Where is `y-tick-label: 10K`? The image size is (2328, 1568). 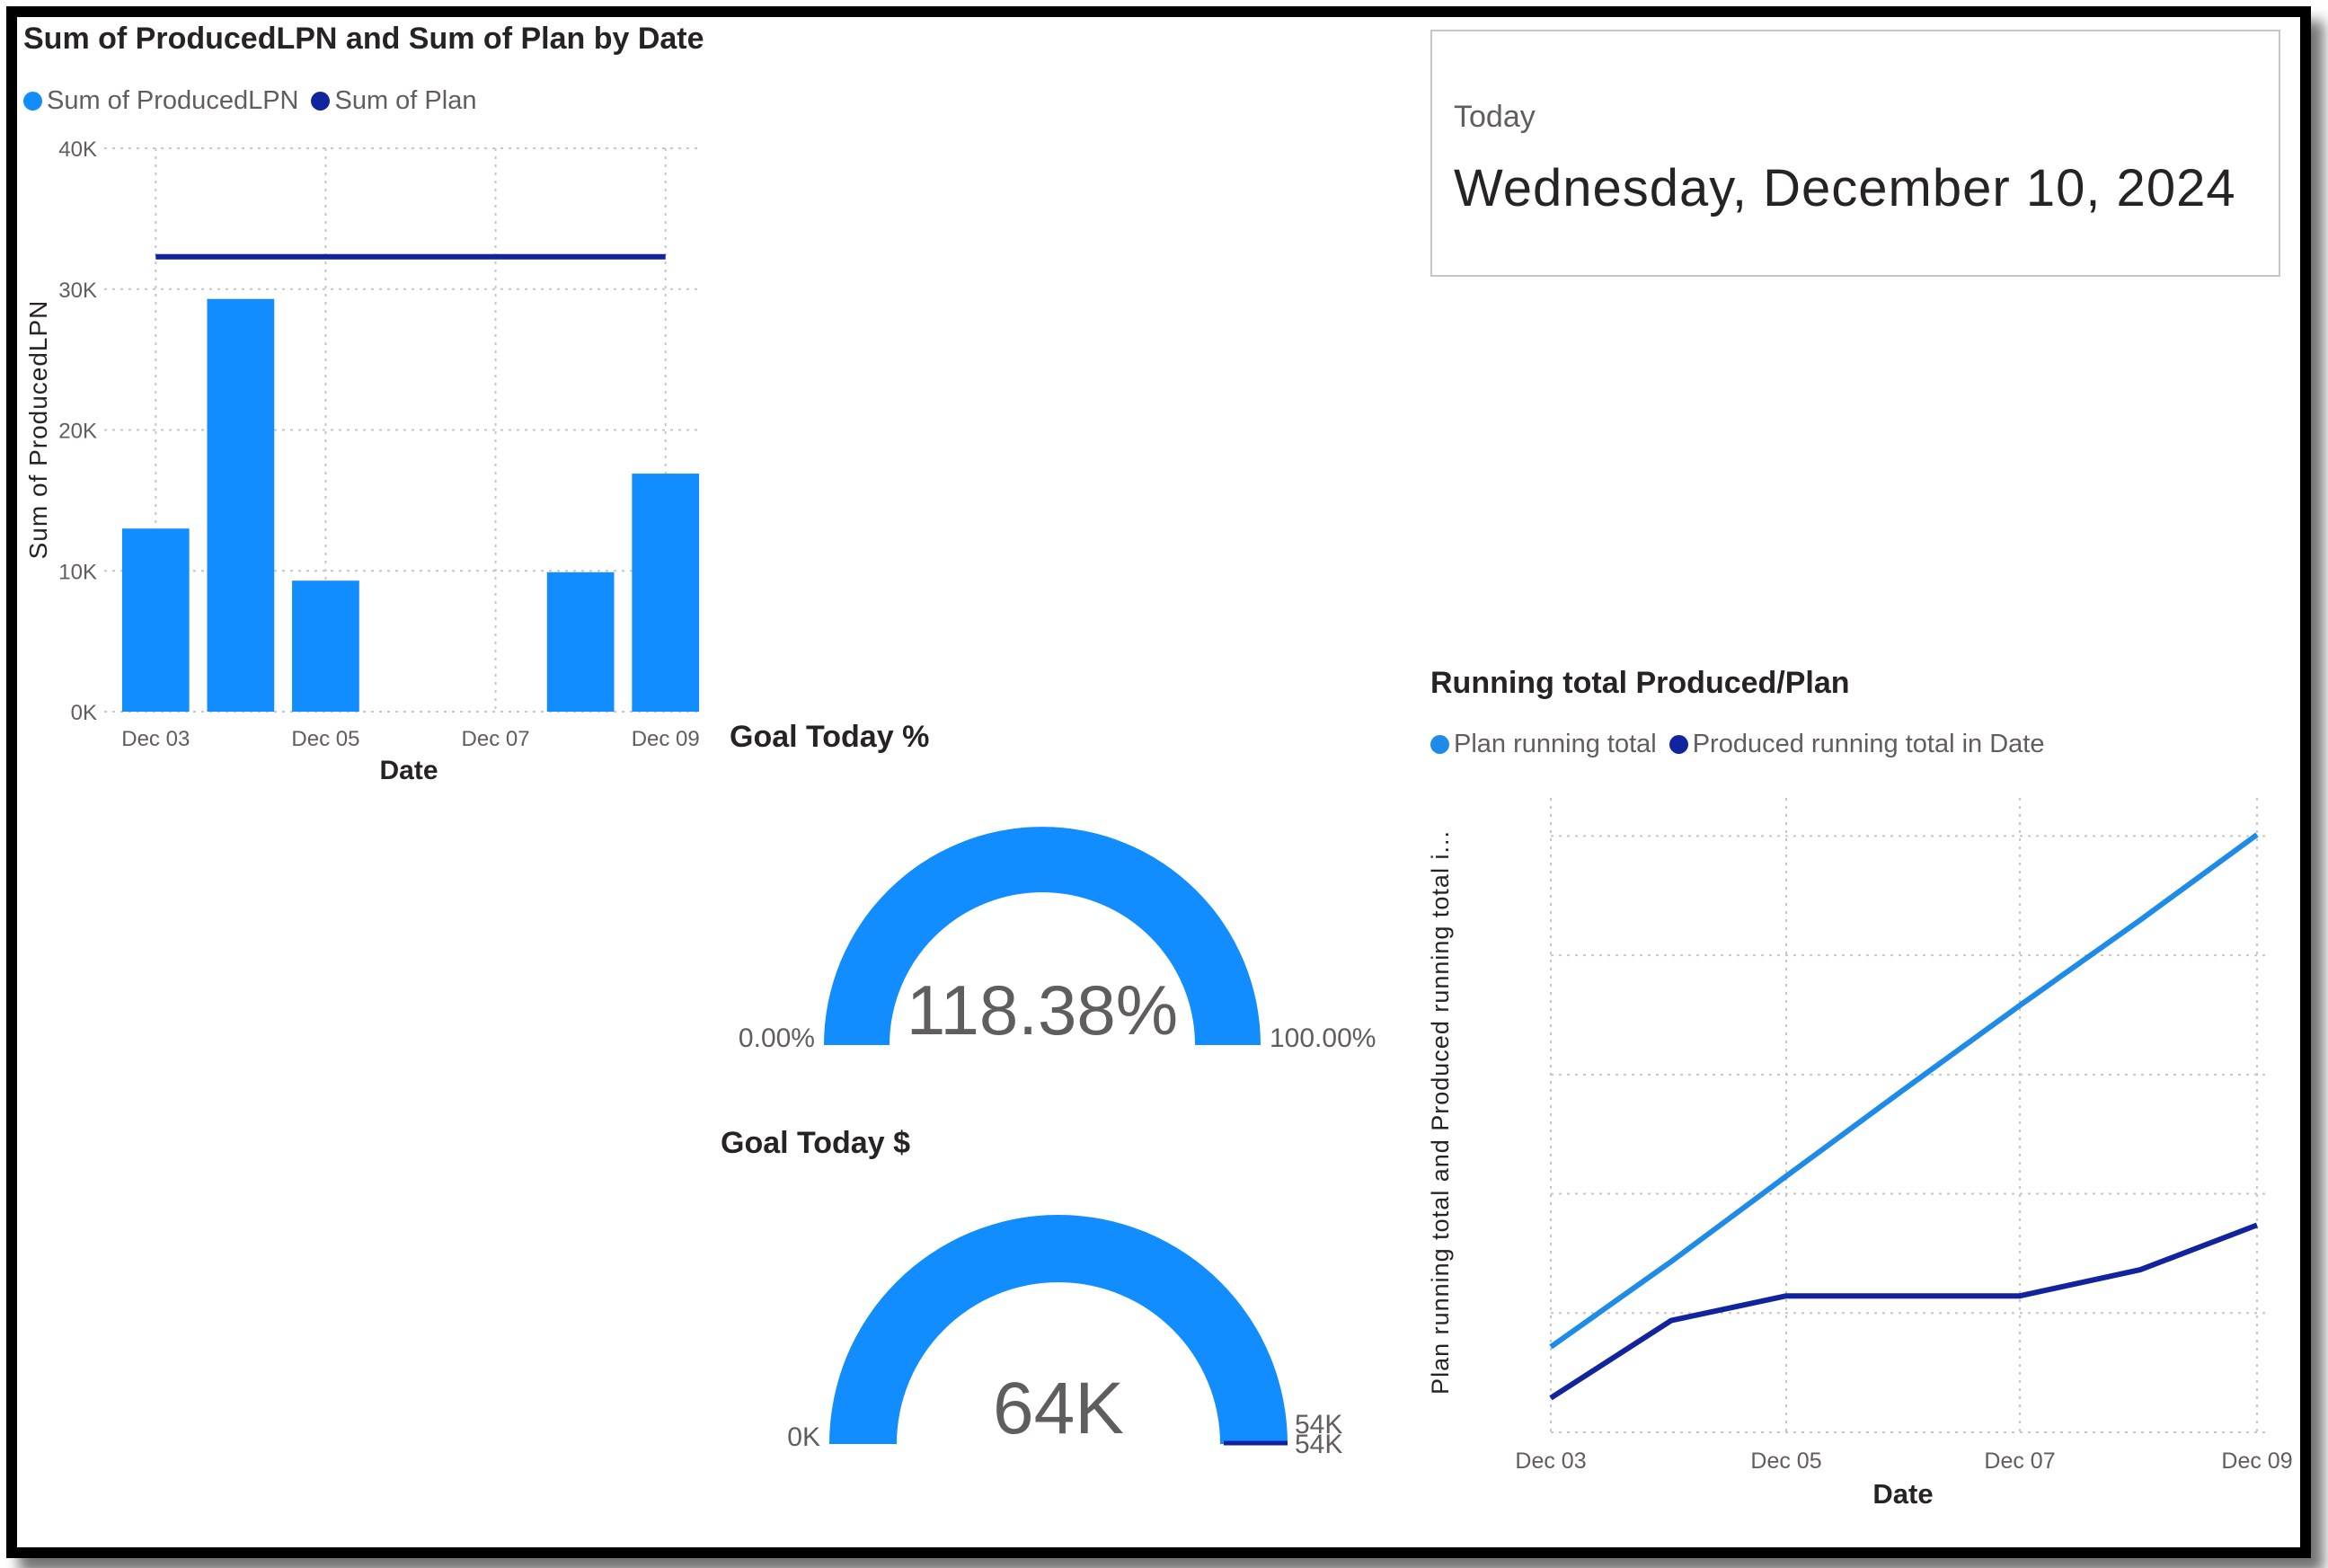
y-tick-label: 10K is located at coordinates (77, 572).